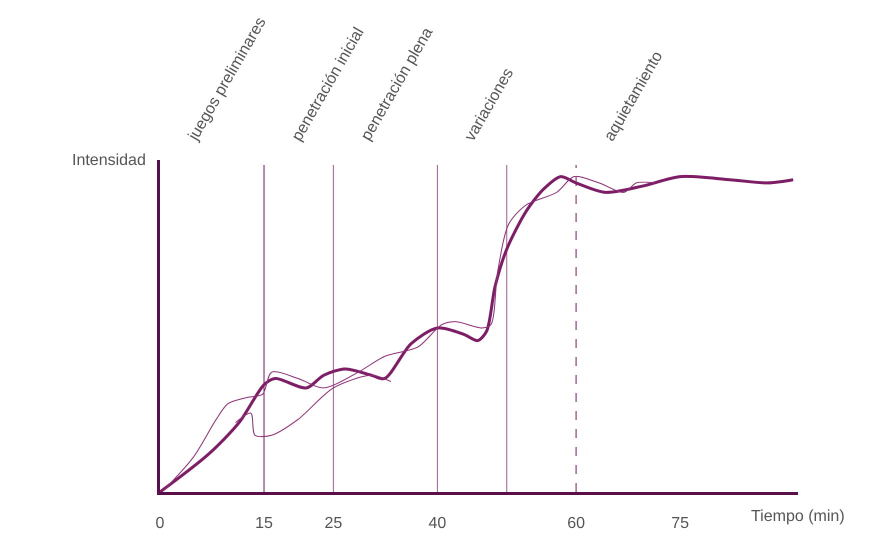 The height and width of the screenshot is (538, 878). Describe the element at coordinates (437, 523) in the screenshot. I see `x-tick-label: 40` at that location.